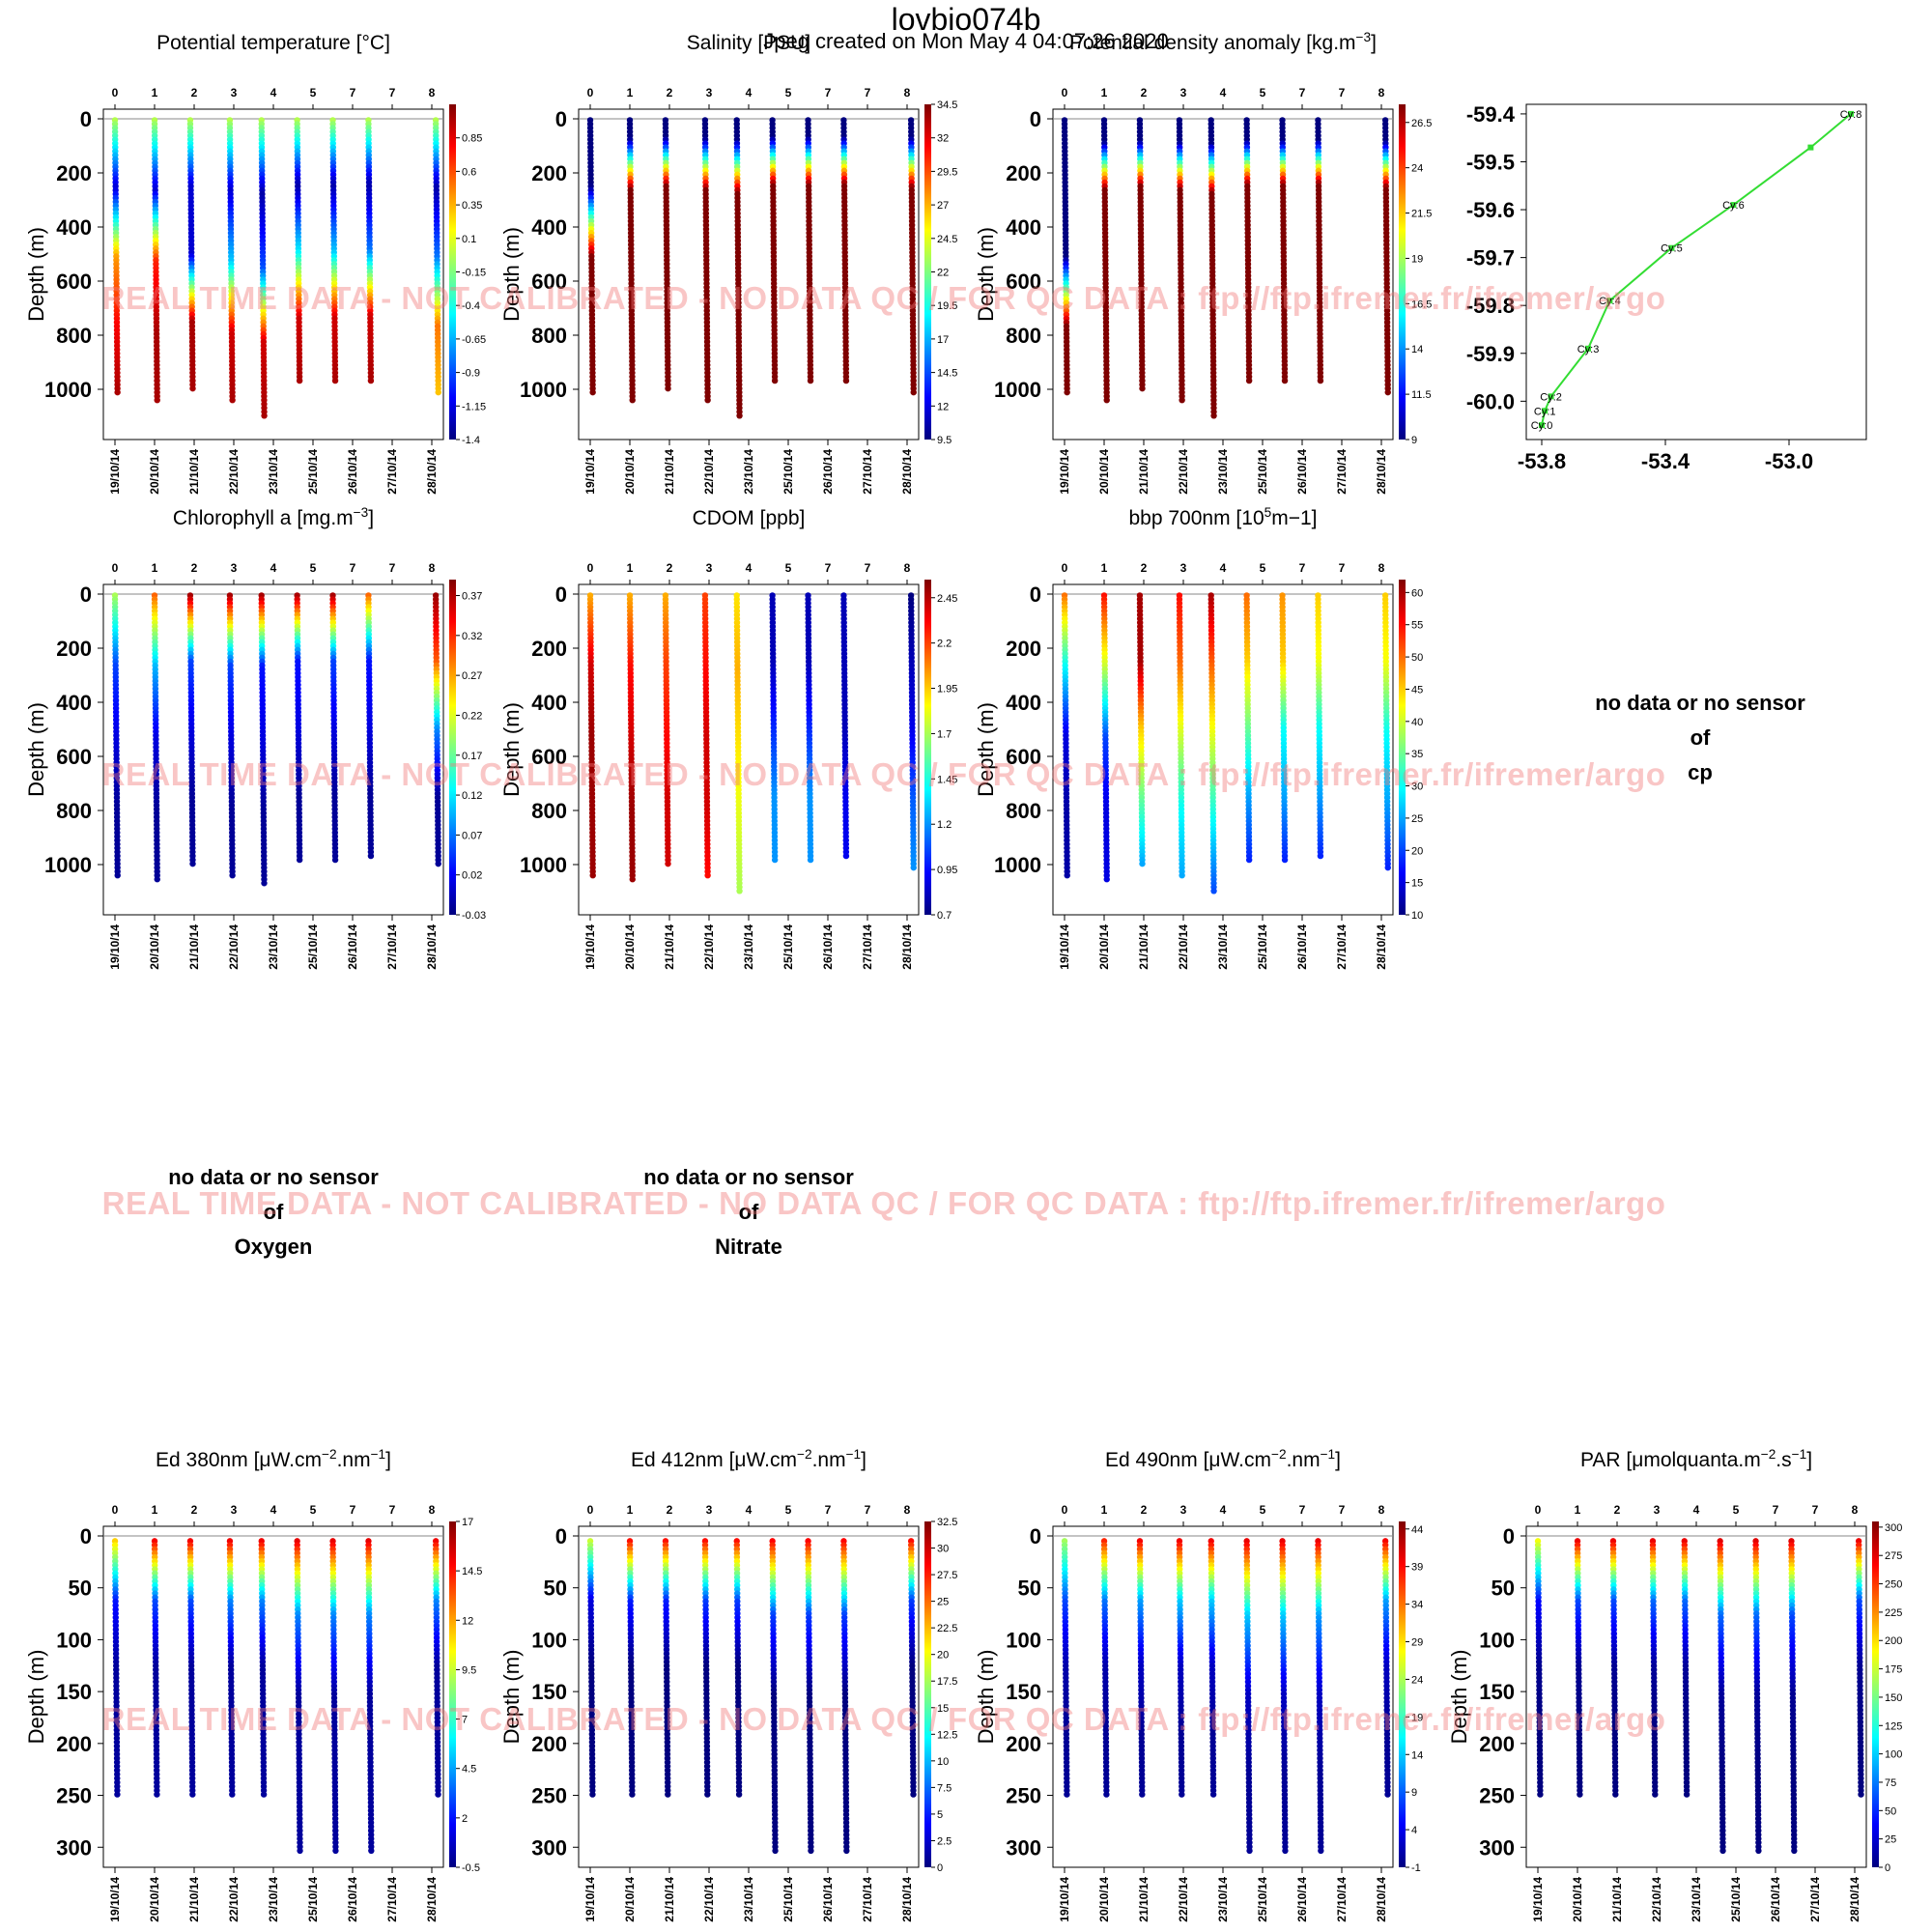  What do you see at coordinates (943, 406) in the screenshot?
I see `colorbar-tick-label: 12` at bounding box center [943, 406].